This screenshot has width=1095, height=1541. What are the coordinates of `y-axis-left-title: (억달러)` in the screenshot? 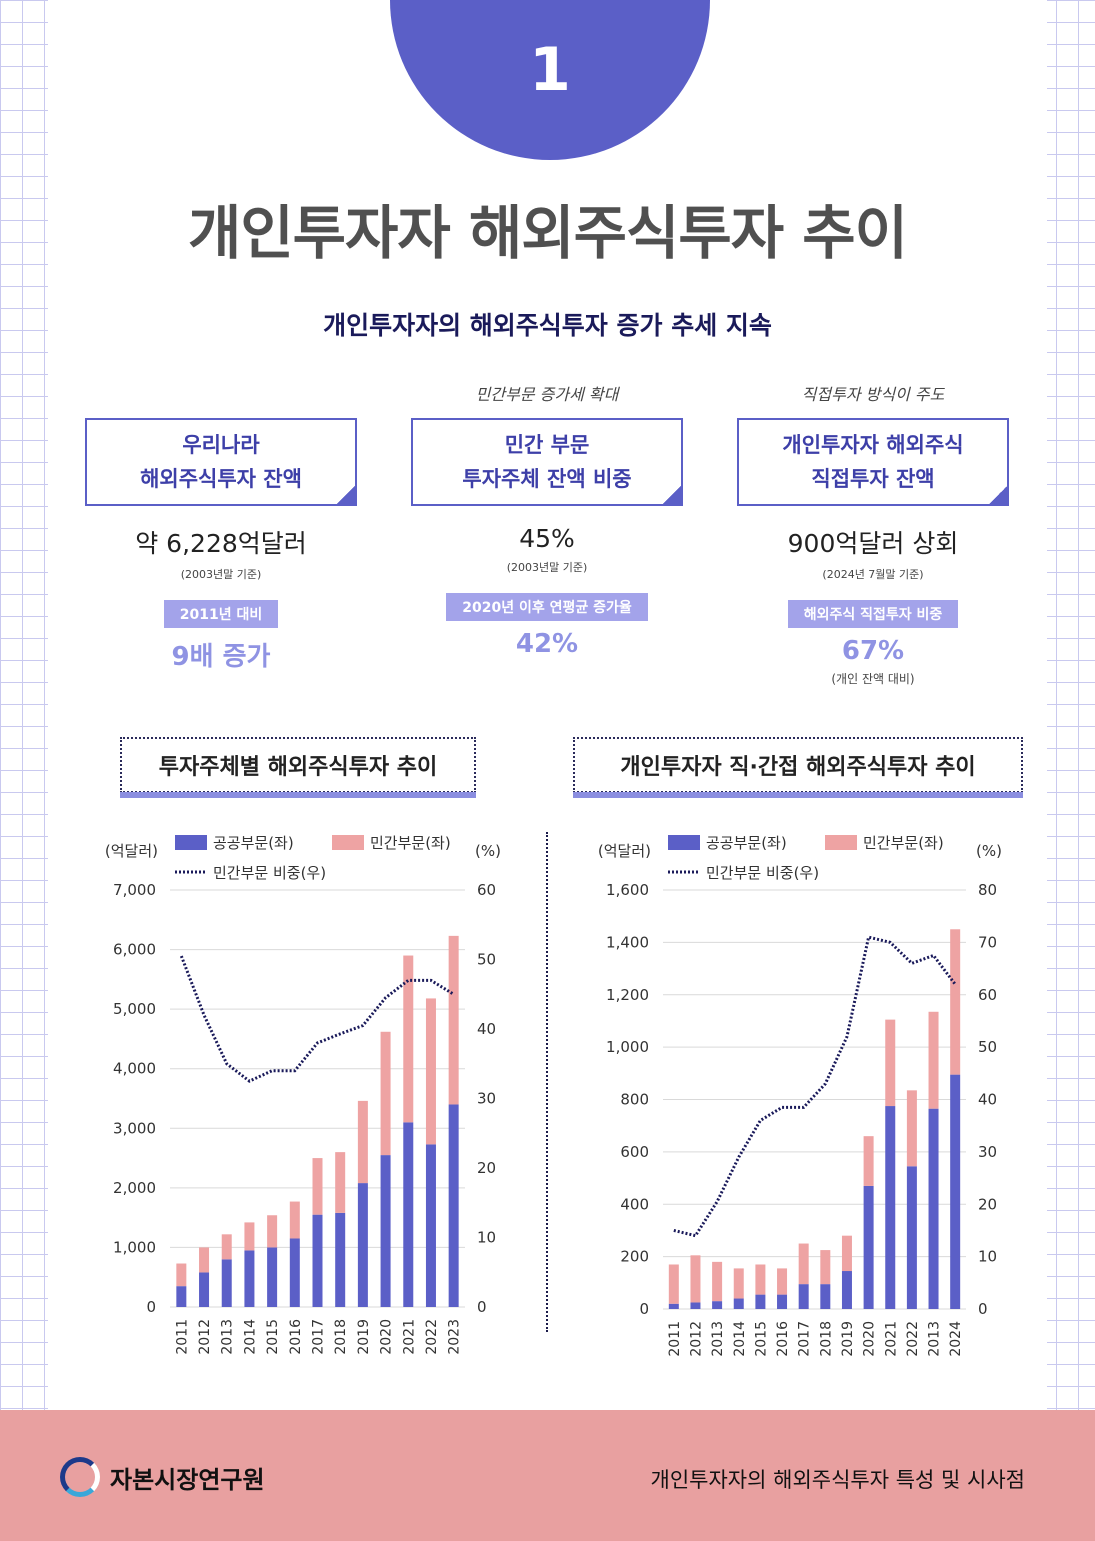 It's located at (131, 851).